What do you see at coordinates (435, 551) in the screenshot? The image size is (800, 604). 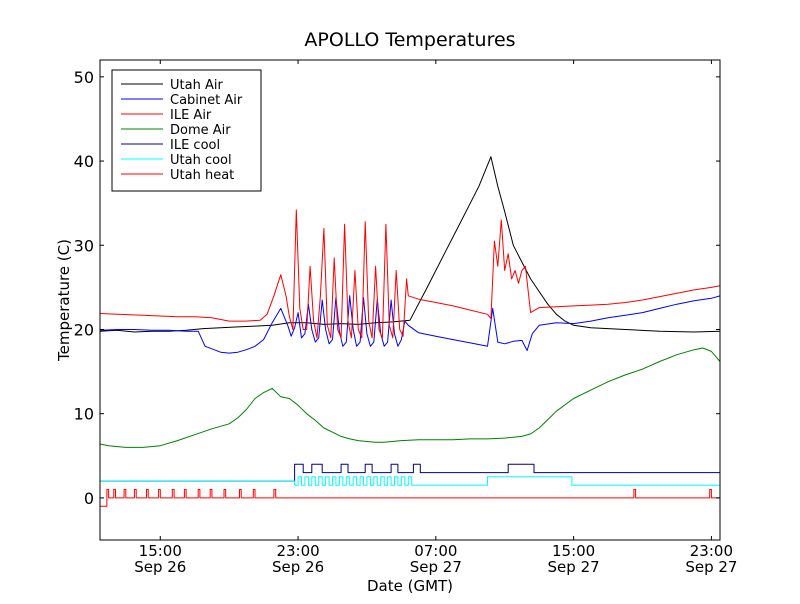 I see `x-tick-time-label: 07:00` at bounding box center [435, 551].